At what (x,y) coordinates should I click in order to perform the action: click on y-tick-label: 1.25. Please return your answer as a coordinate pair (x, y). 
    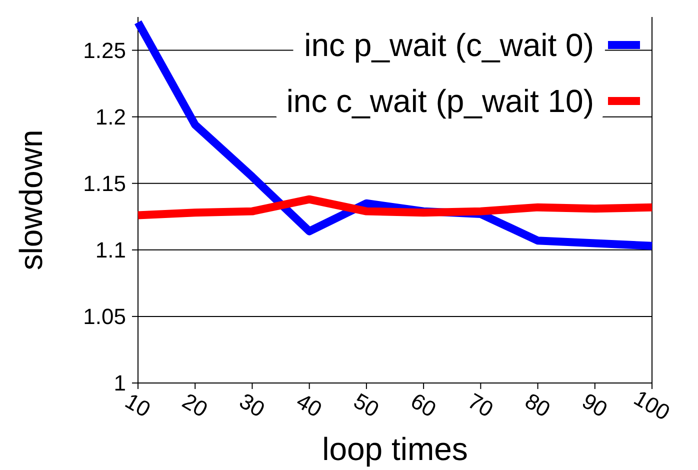
    Looking at the image, I should click on (104, 50).